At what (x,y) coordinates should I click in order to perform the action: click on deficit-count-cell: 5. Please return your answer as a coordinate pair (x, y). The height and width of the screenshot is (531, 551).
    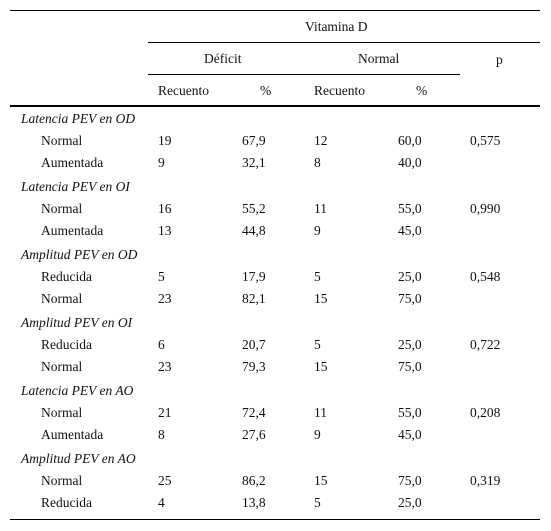
    Looking at the image, I should click on (161, 276).